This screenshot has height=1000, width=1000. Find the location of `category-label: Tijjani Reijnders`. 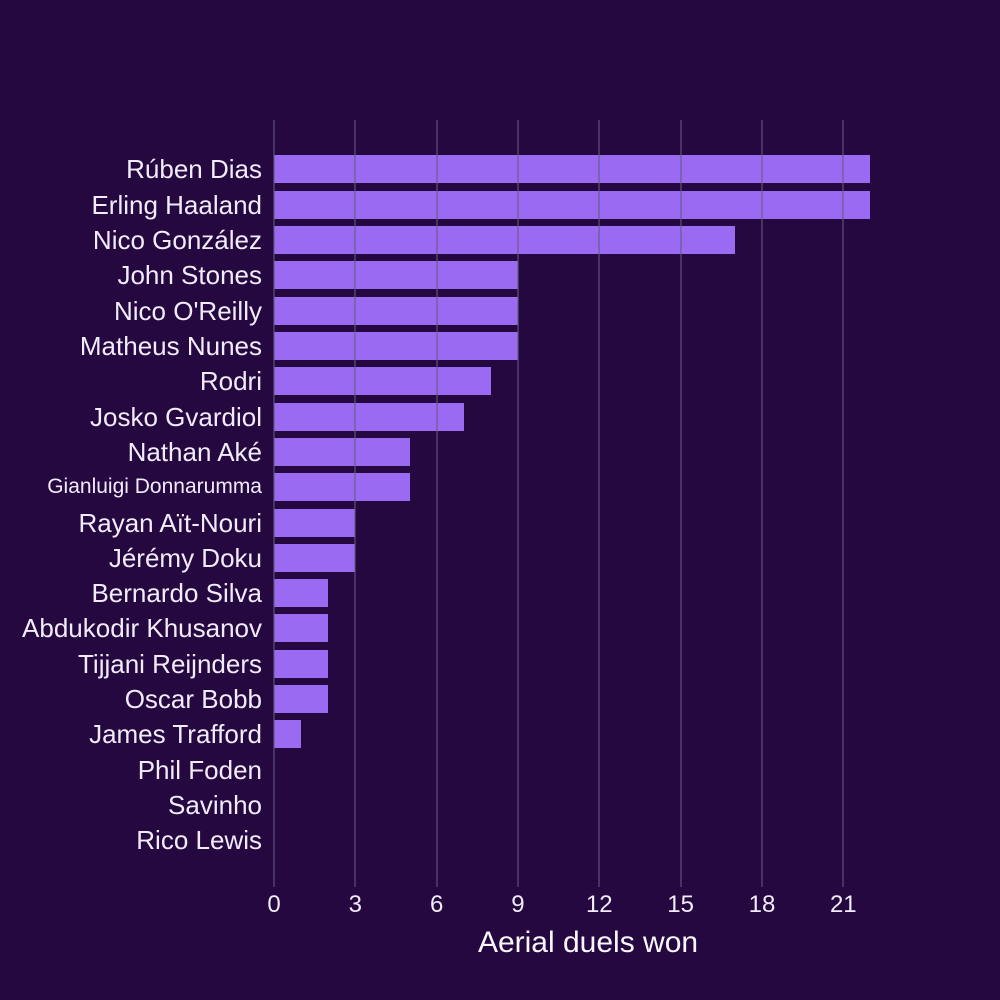

category-label: Tijjani Reijnders is located at coordinates (170, 663).